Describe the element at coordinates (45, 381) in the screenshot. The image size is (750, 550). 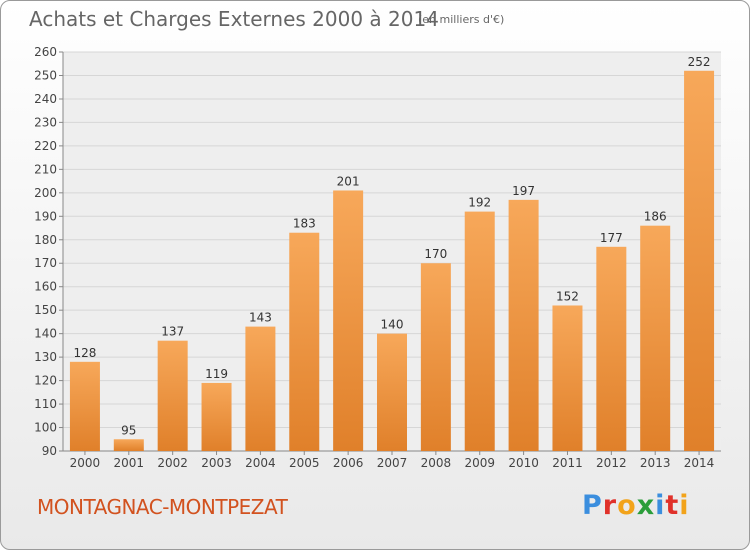
I see `y-tick-label: 120` at that location.